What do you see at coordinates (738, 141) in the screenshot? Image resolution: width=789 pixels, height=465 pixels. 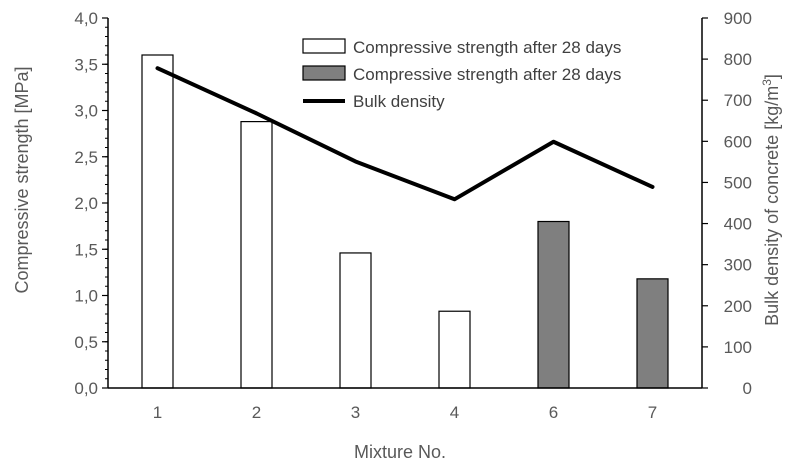 I see `y2-tick-label: 600` at bounding box center [738, 141].